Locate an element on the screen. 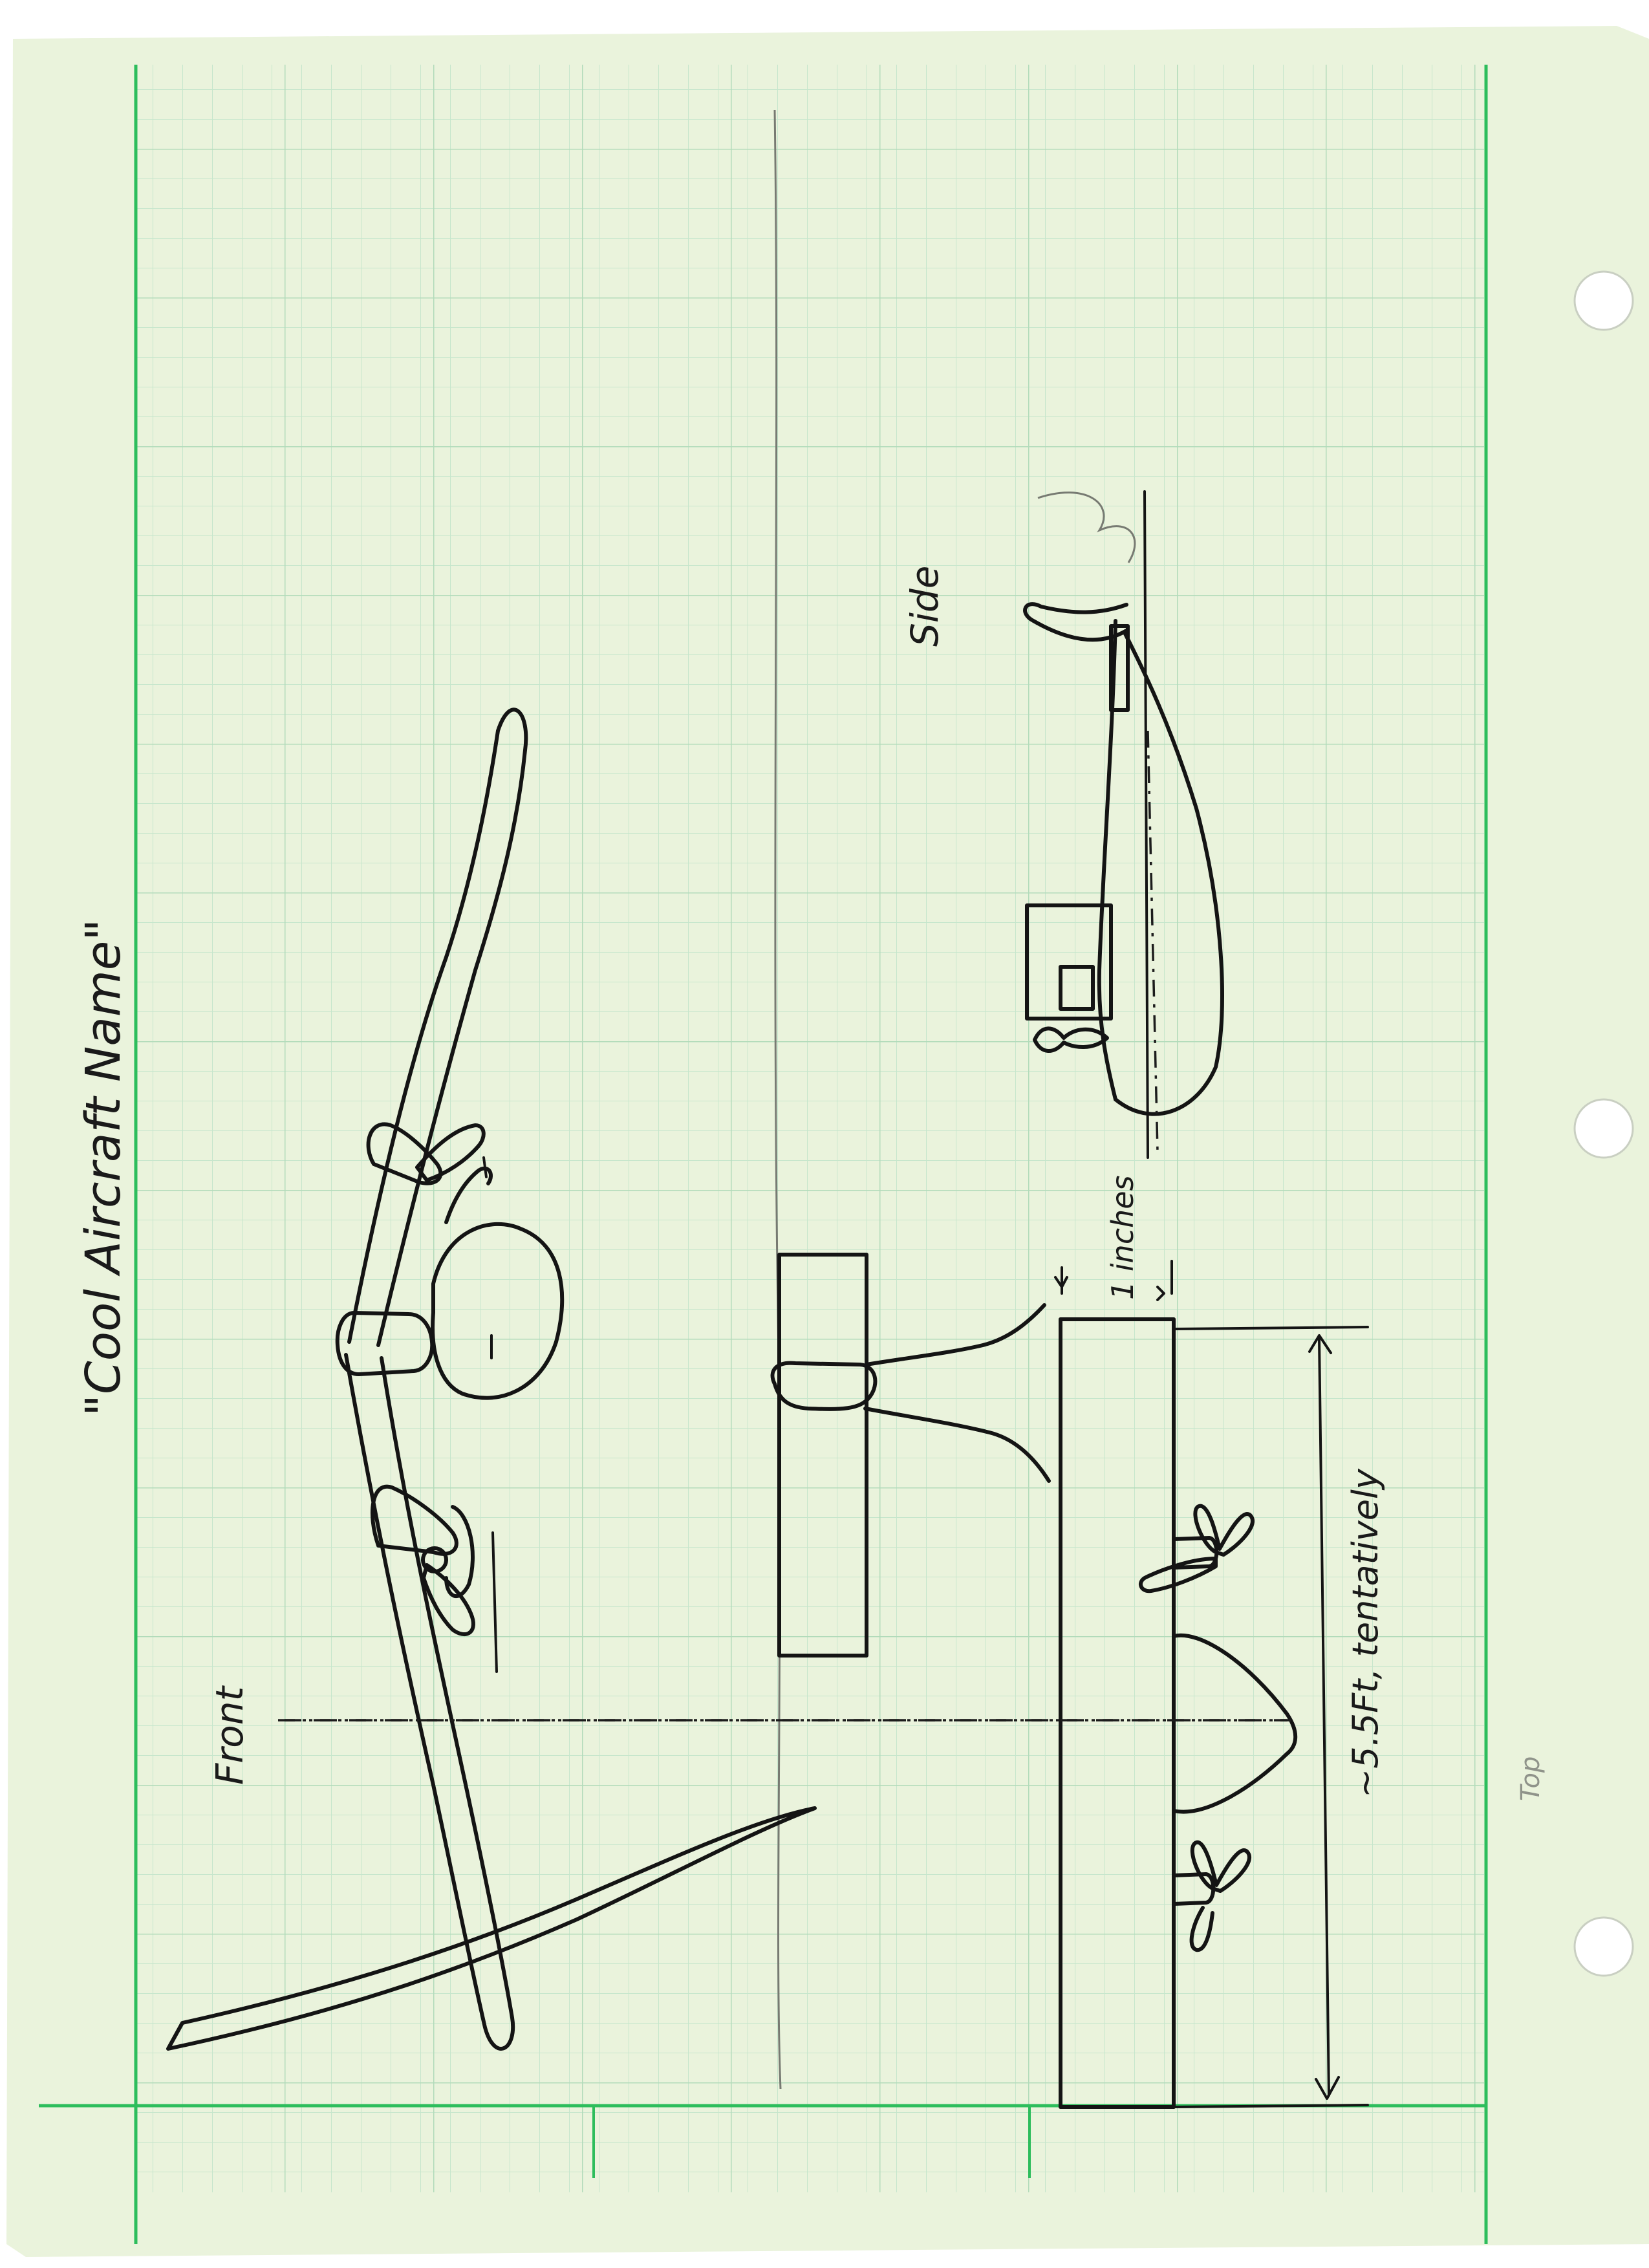 Image resolution: width=1649 pixels, height=2268 pixels. side-view-sketch is located at coordinates (1123, 824).